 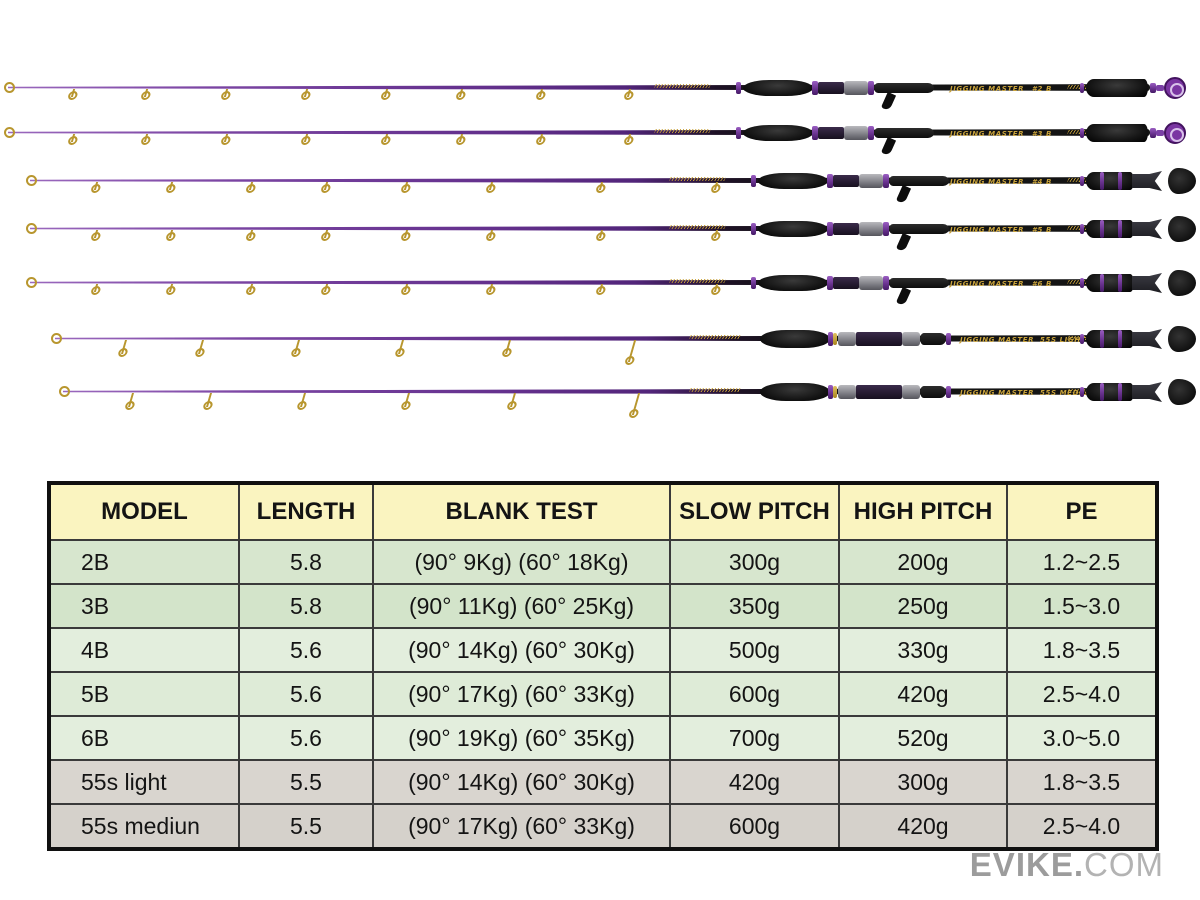 I want to click on fishing-rod: JIGGING MASTER #4 B, so click(x=600, y=181).